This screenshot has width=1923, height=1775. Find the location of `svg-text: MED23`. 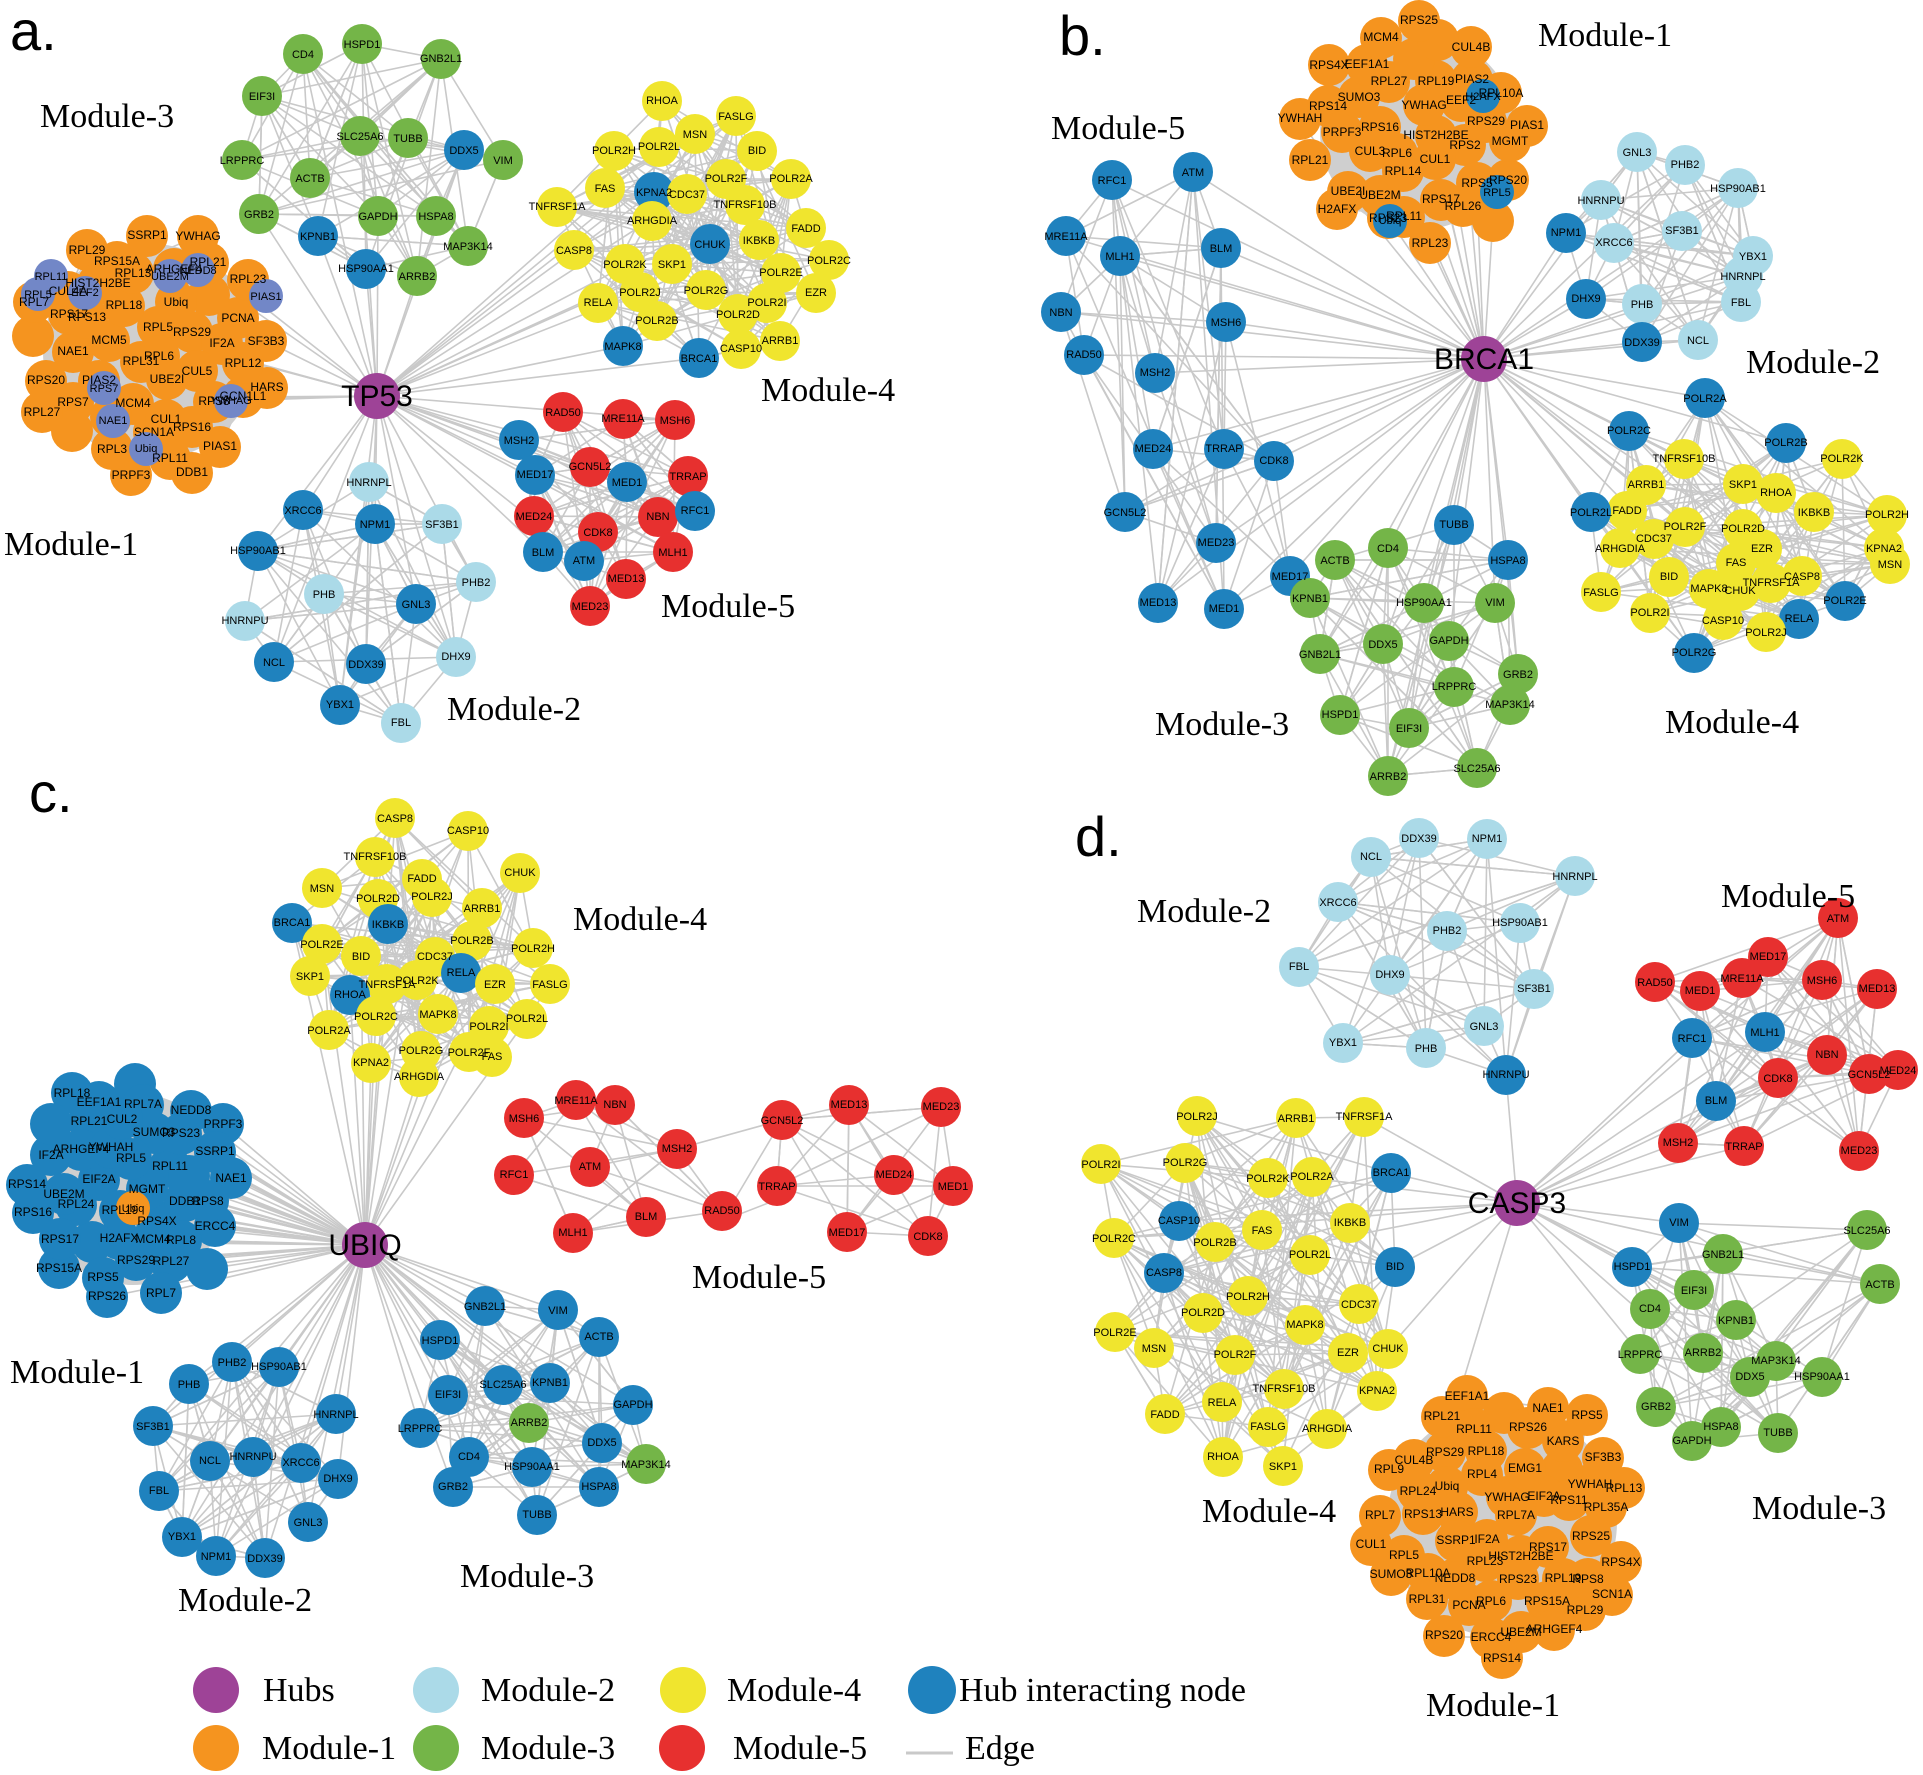

svg-text: MED23 is located at coordinates (941, 1107).